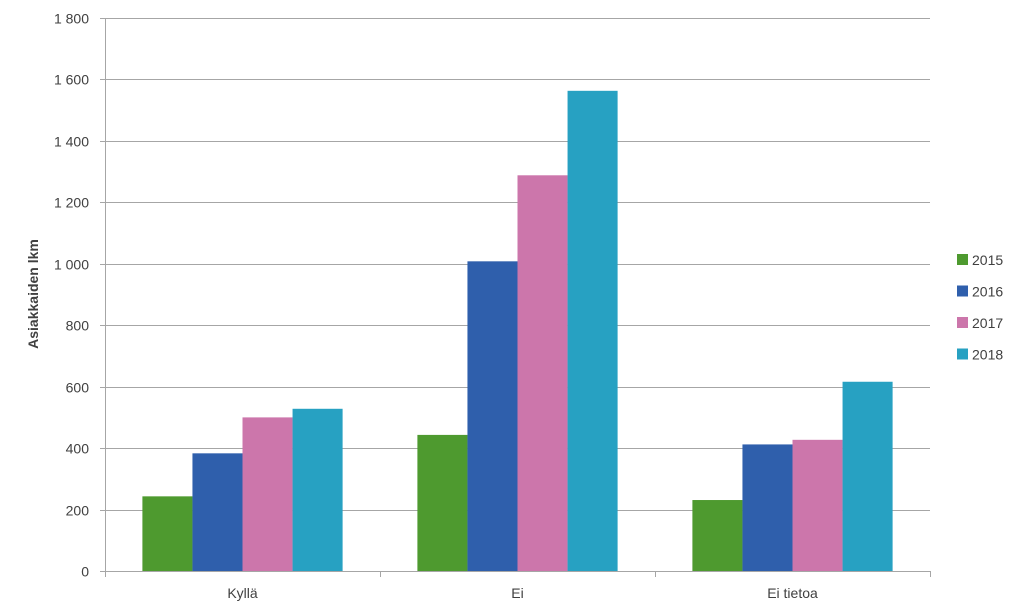 The width and height of the screenshot is (1024, 614). Describe the element at coordinates (78, 449) in the screenshot. I see `y-tick-label: 400` at that location.